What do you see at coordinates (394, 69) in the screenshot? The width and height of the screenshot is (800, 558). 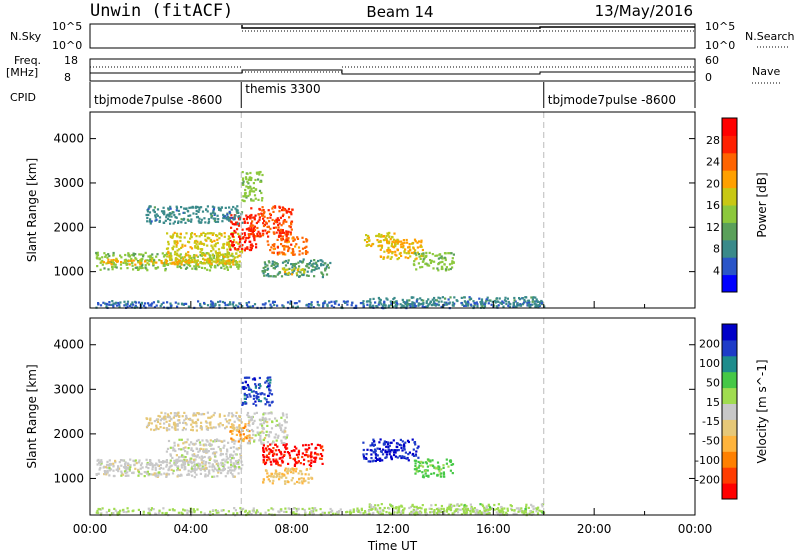 I see `freq-nave-panel: Freq. [MHz] 18 8 60 0 Nave` at bounding box center [394, 69].